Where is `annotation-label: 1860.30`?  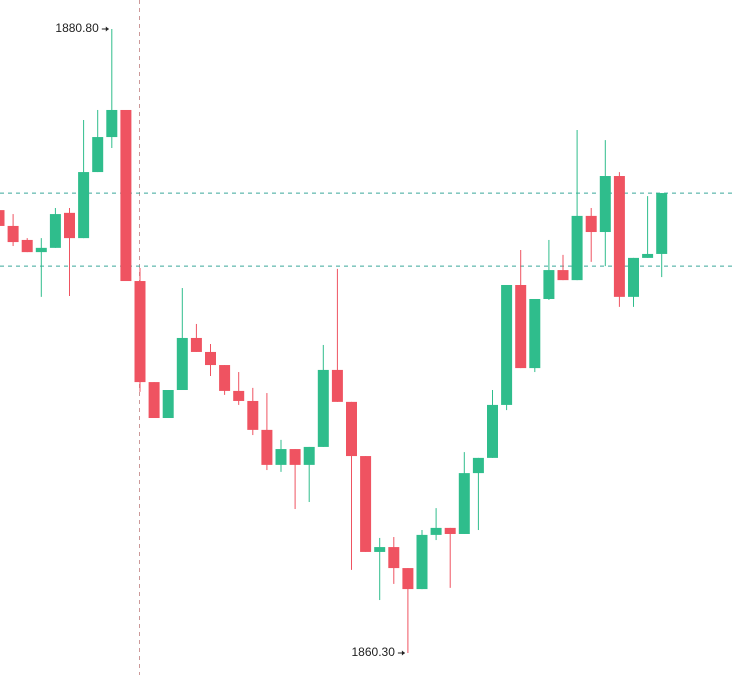
annotation-label: 1860.30 is located at coordinates (374, 652).